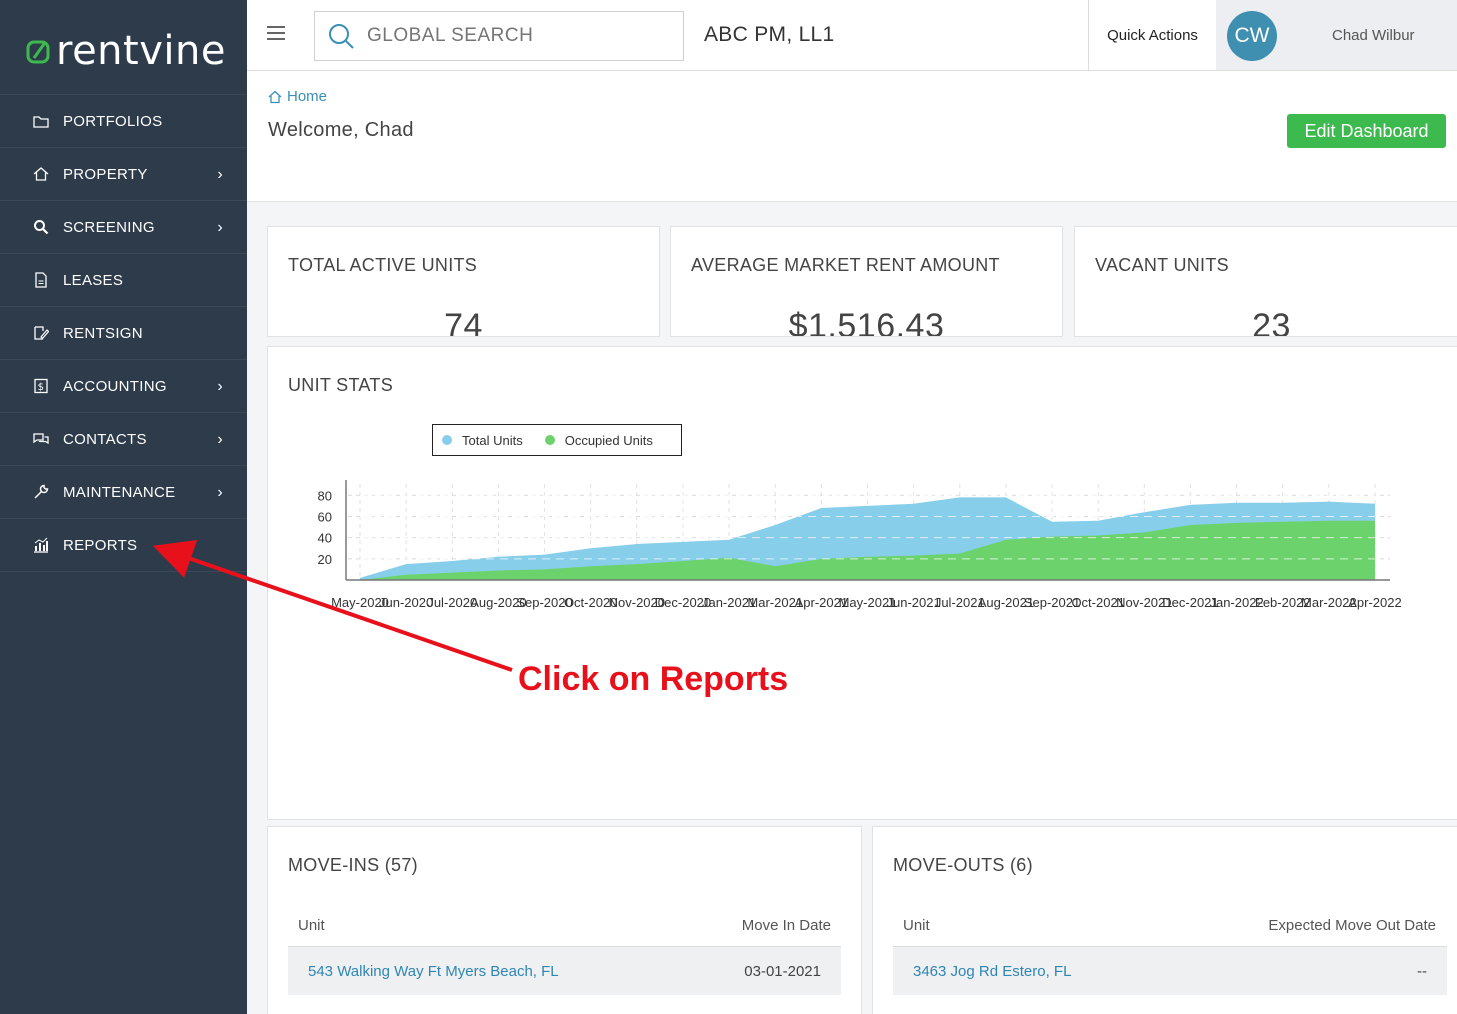  Describe the element at coordinates (549, 440) in the screenshot. I see `legend-swatch-occupied` at that location.